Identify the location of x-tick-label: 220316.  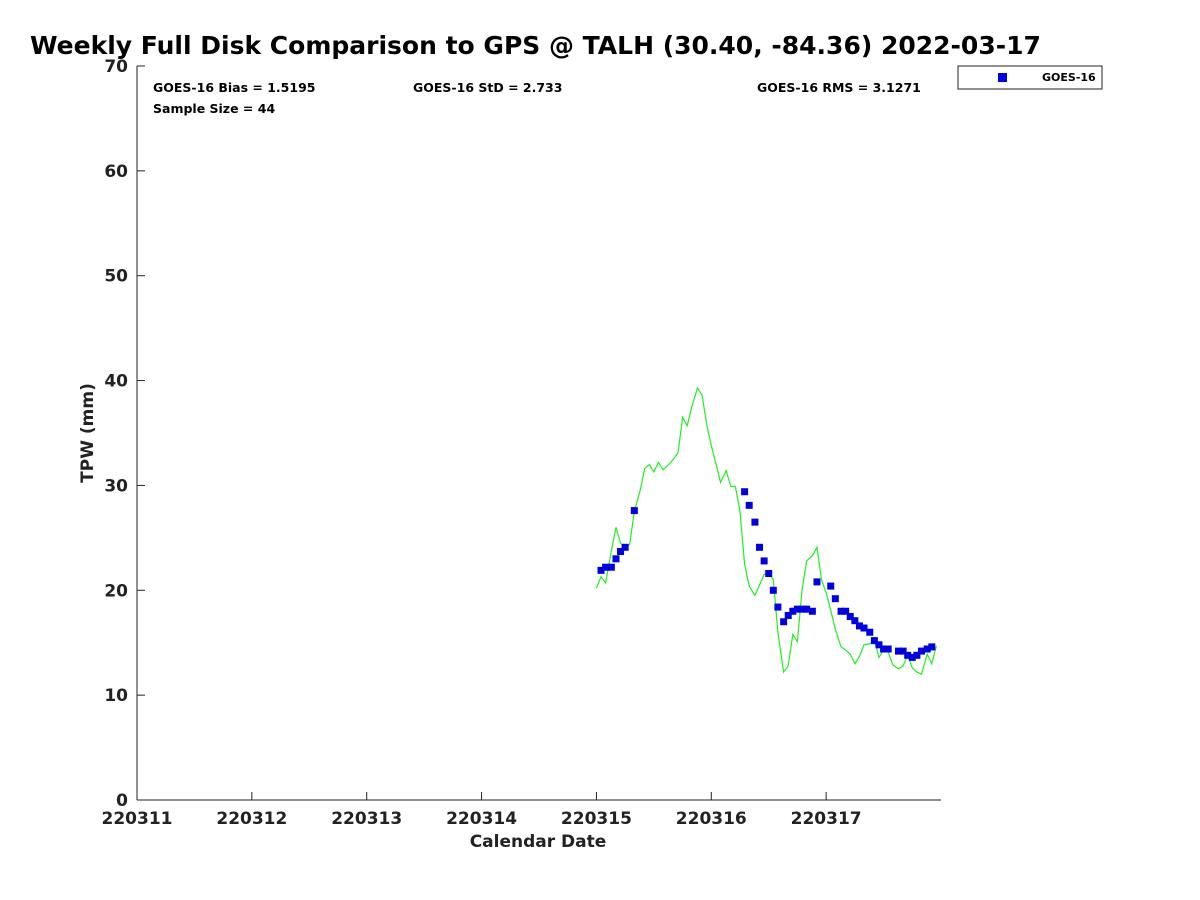
(711, 819).